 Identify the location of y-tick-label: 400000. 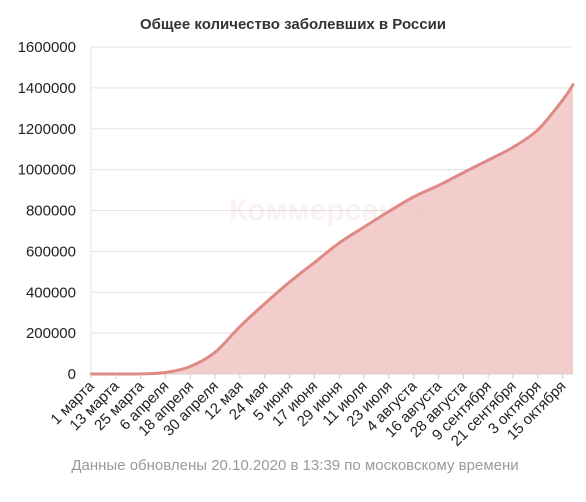
(51, 292).